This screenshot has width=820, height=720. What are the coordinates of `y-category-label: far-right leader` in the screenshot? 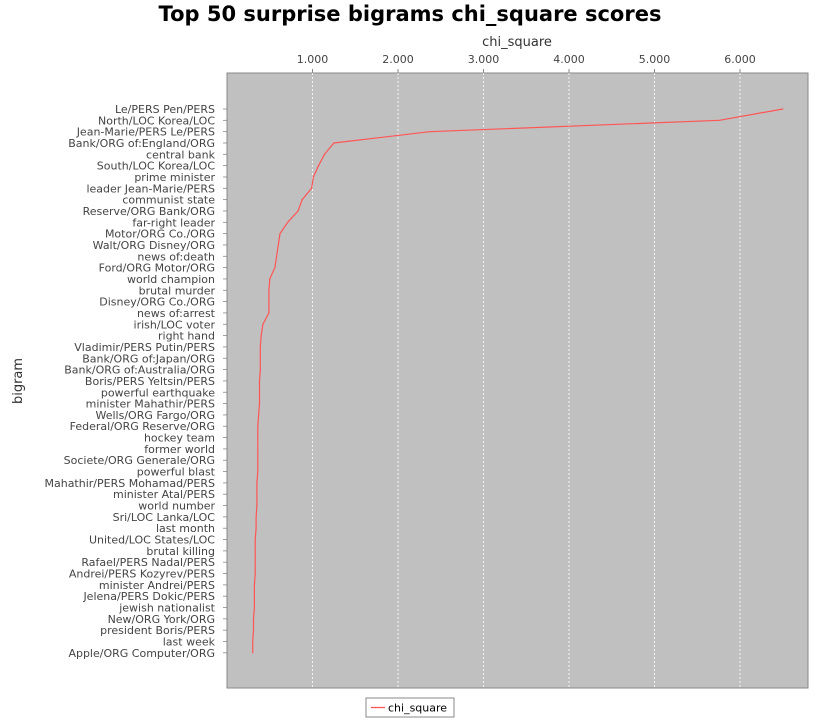 It's located at (173, 222).